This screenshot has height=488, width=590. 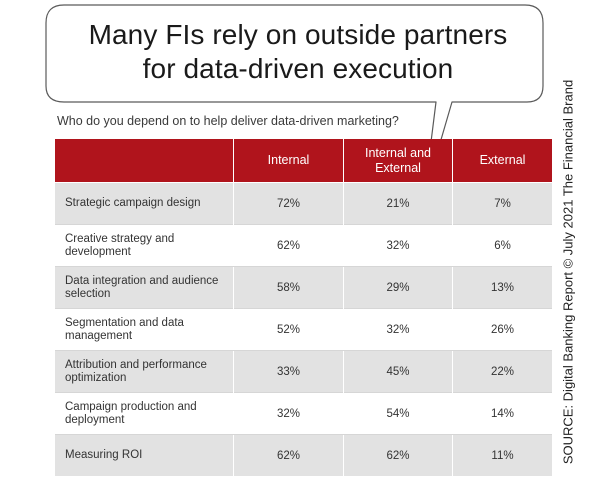 I want to click on chart-title-line-2: for data-driven execution, so click(x=298, y=68).